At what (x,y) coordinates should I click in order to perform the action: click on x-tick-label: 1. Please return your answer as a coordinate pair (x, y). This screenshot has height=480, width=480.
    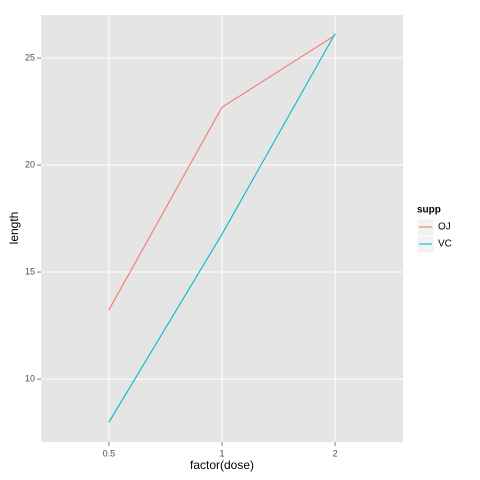
    Looking at the image, I should click on (221, 453).